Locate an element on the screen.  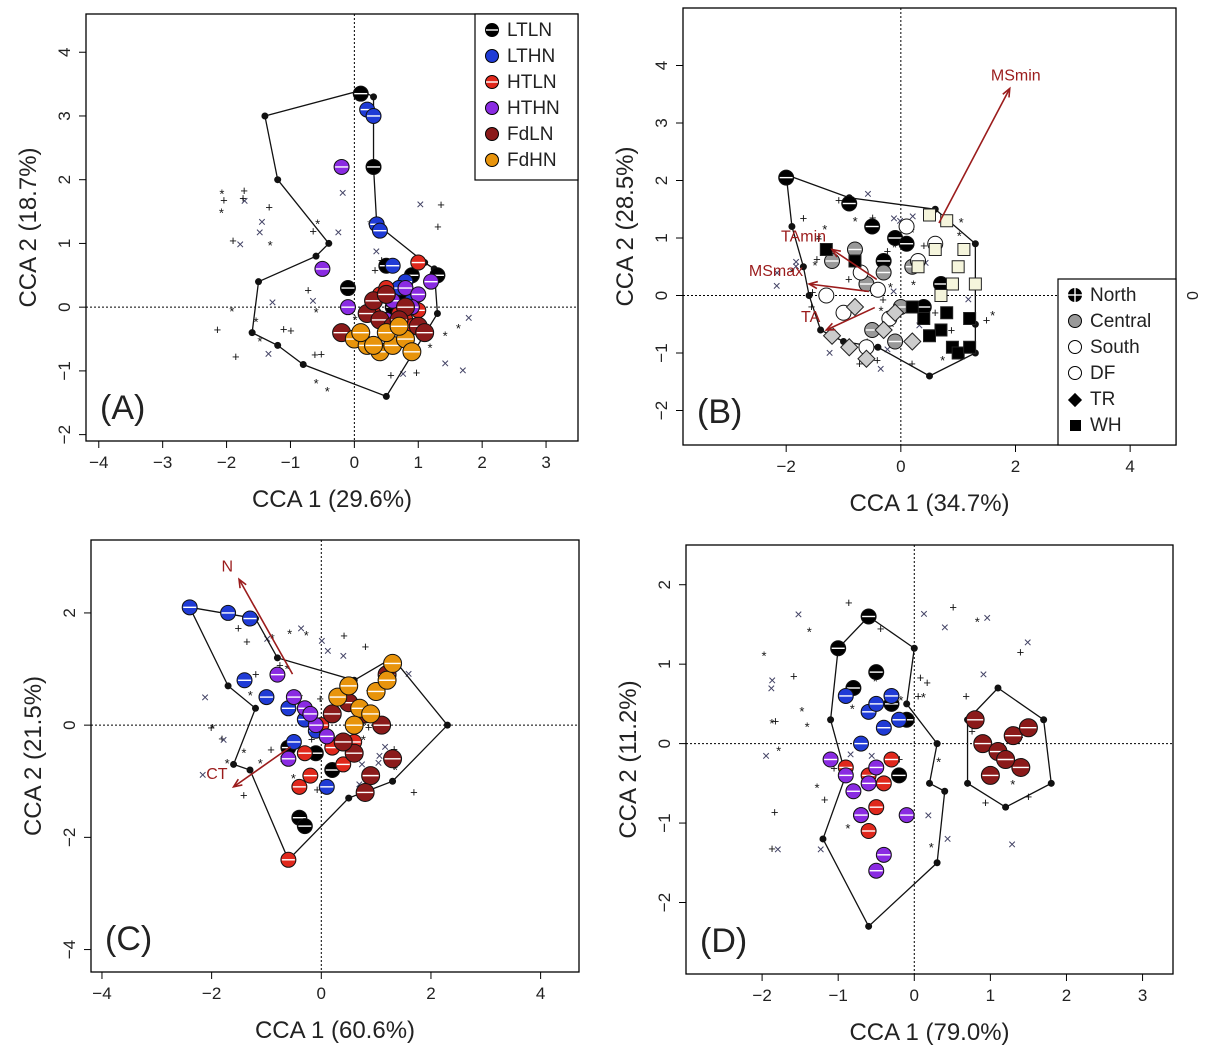
legend-label: FdLN is located at coordinates (530, 134).